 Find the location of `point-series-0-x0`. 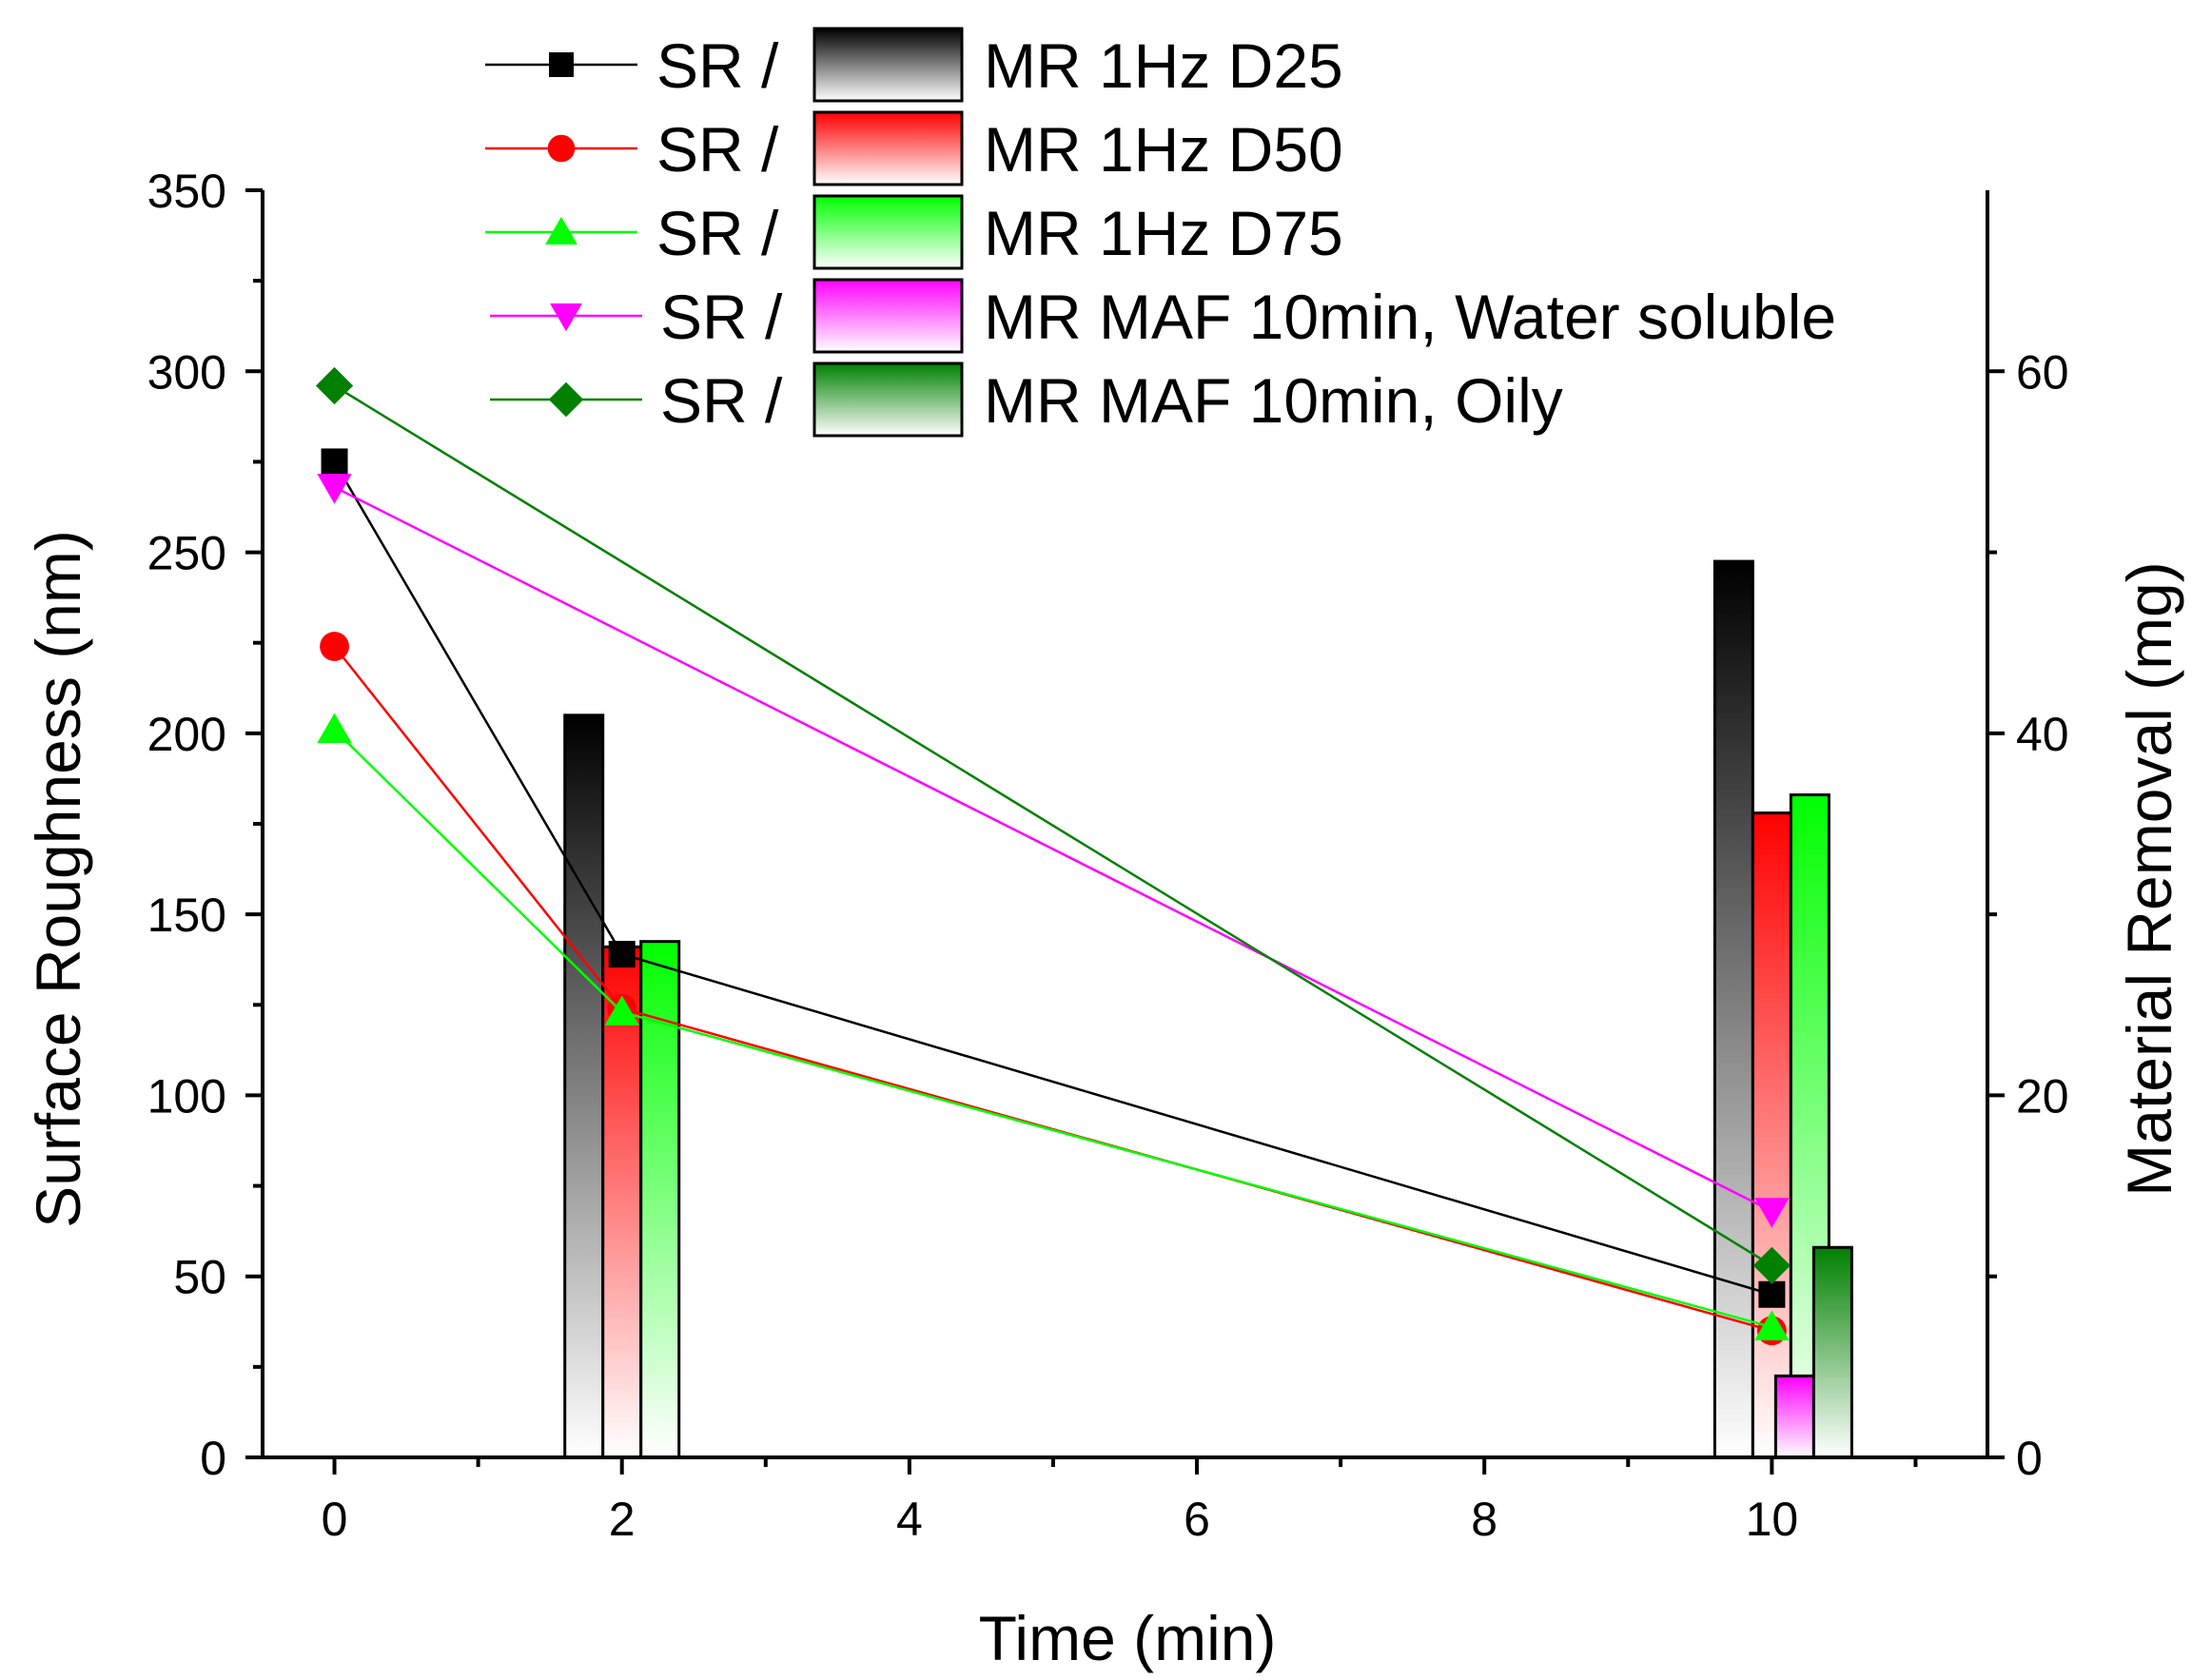

point-series-0-x0 is located at coordinates (334, 462).